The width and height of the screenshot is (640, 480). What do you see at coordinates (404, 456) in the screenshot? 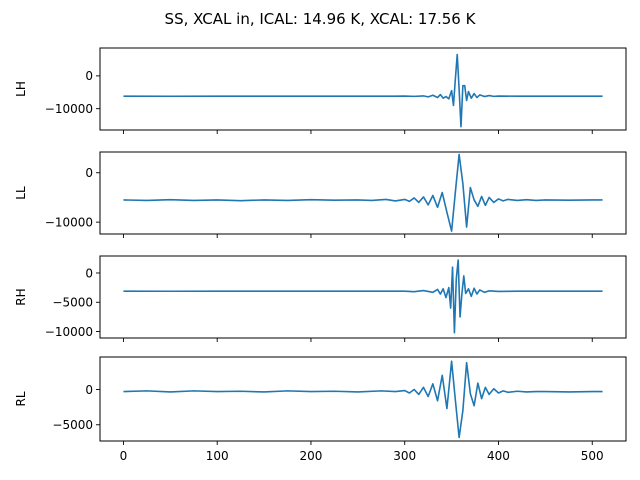
I see `x-tick-label: 300` at bounding box center [404, 456].